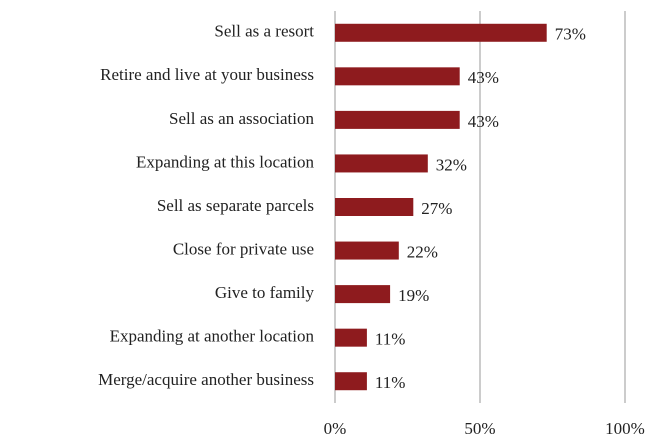 The height and width of the screenshot is (443, 651). What do you see at coordinates (625, 428) in the screenshot?
I see `x-tick-label: 100%` at bounding box center [625, 428].